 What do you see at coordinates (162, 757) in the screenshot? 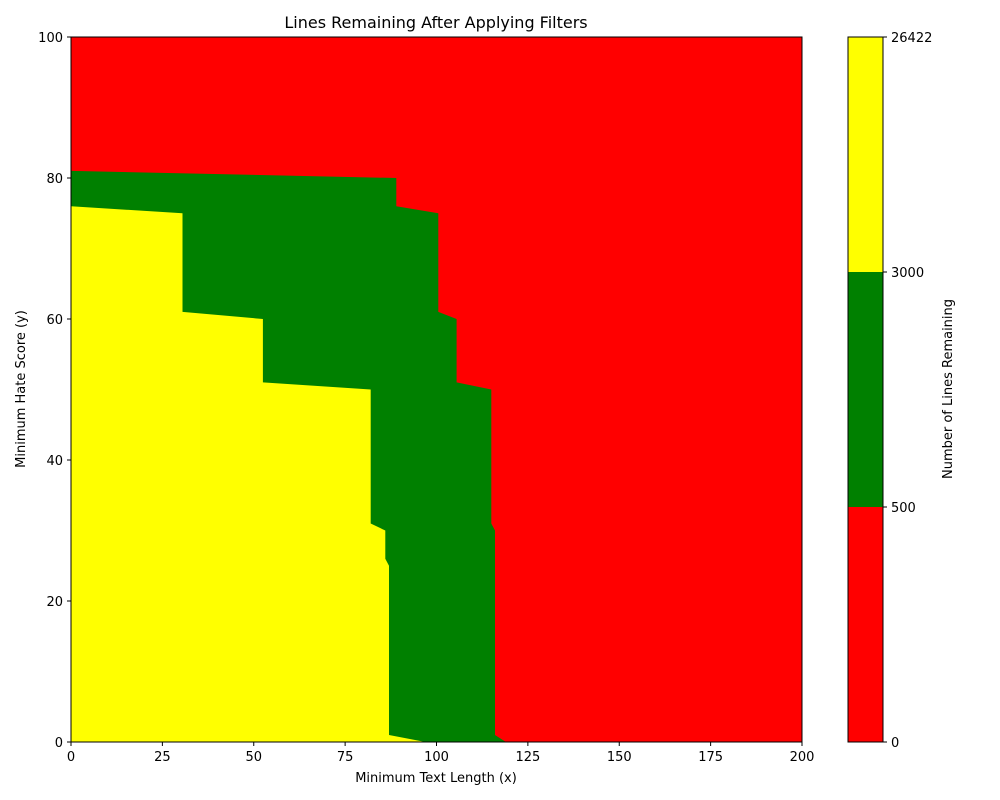
I see `x-tick-label: 25` at bounding box center [162, 757].